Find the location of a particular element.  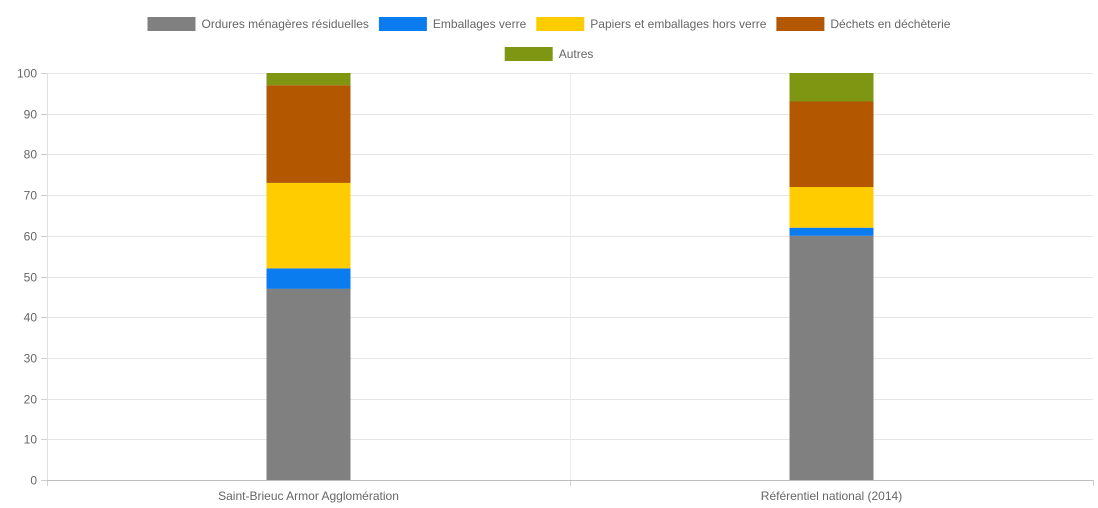

x-tick-label: Saint-Brieuc Armor Agglomération is located at coordinates (308, 496).